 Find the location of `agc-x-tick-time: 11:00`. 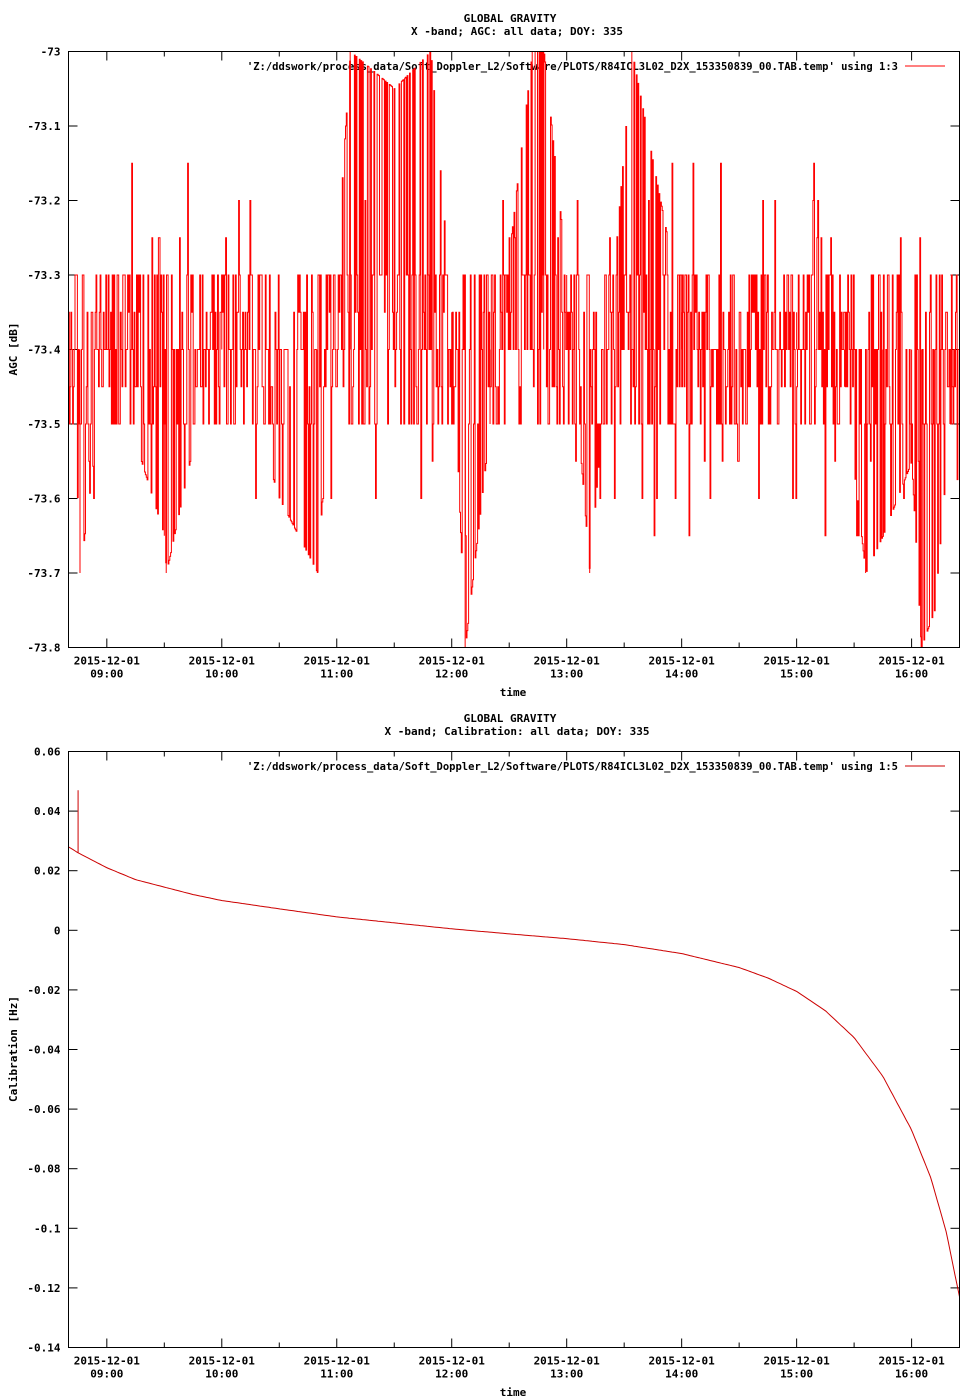

agc-x-tick-time: 11:00 is located at coordinates (336, 674).